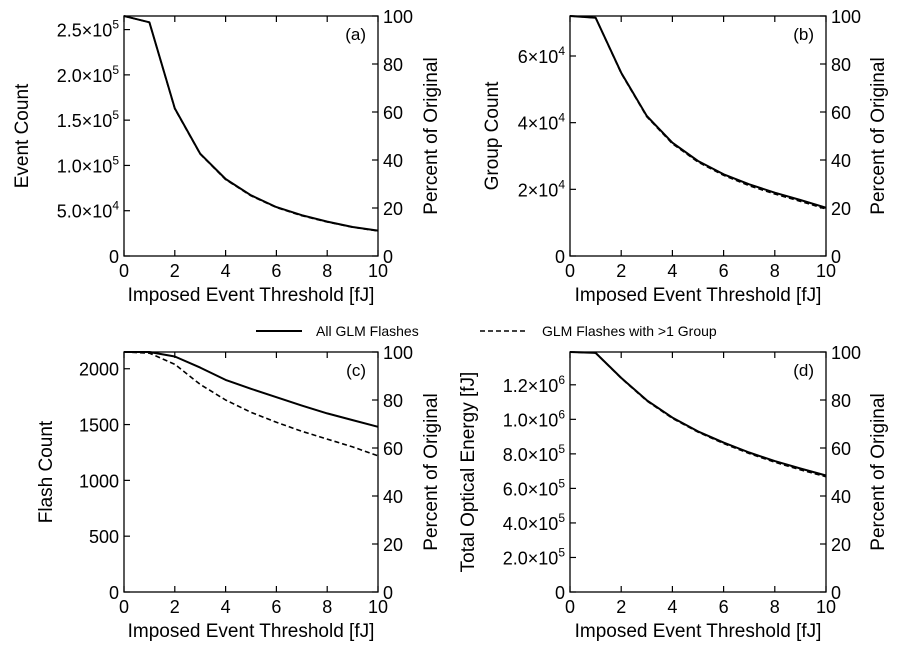 This screenshot has height=652, width=897. I want to click on y-tick-mantissa: 2.5×10, so click(85, 31).